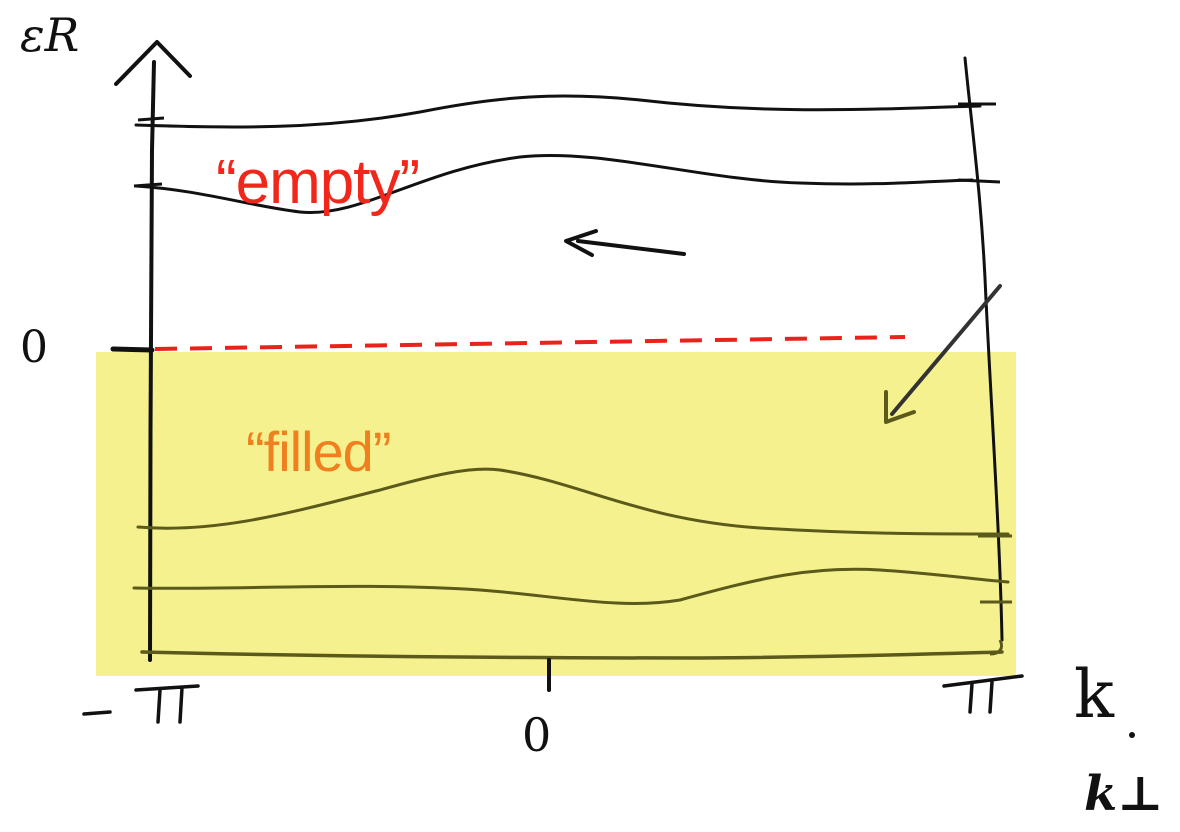 The height and width of the screenshot is (832, 1180). I want to click on y-axis-label: εR, so click(50, 35).